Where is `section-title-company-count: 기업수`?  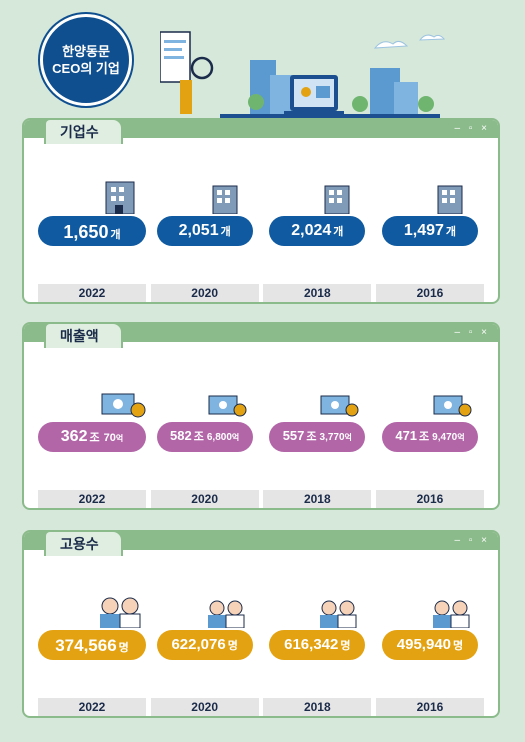 section-title-company-count: 기업수 is located at coordinates (83, 131).